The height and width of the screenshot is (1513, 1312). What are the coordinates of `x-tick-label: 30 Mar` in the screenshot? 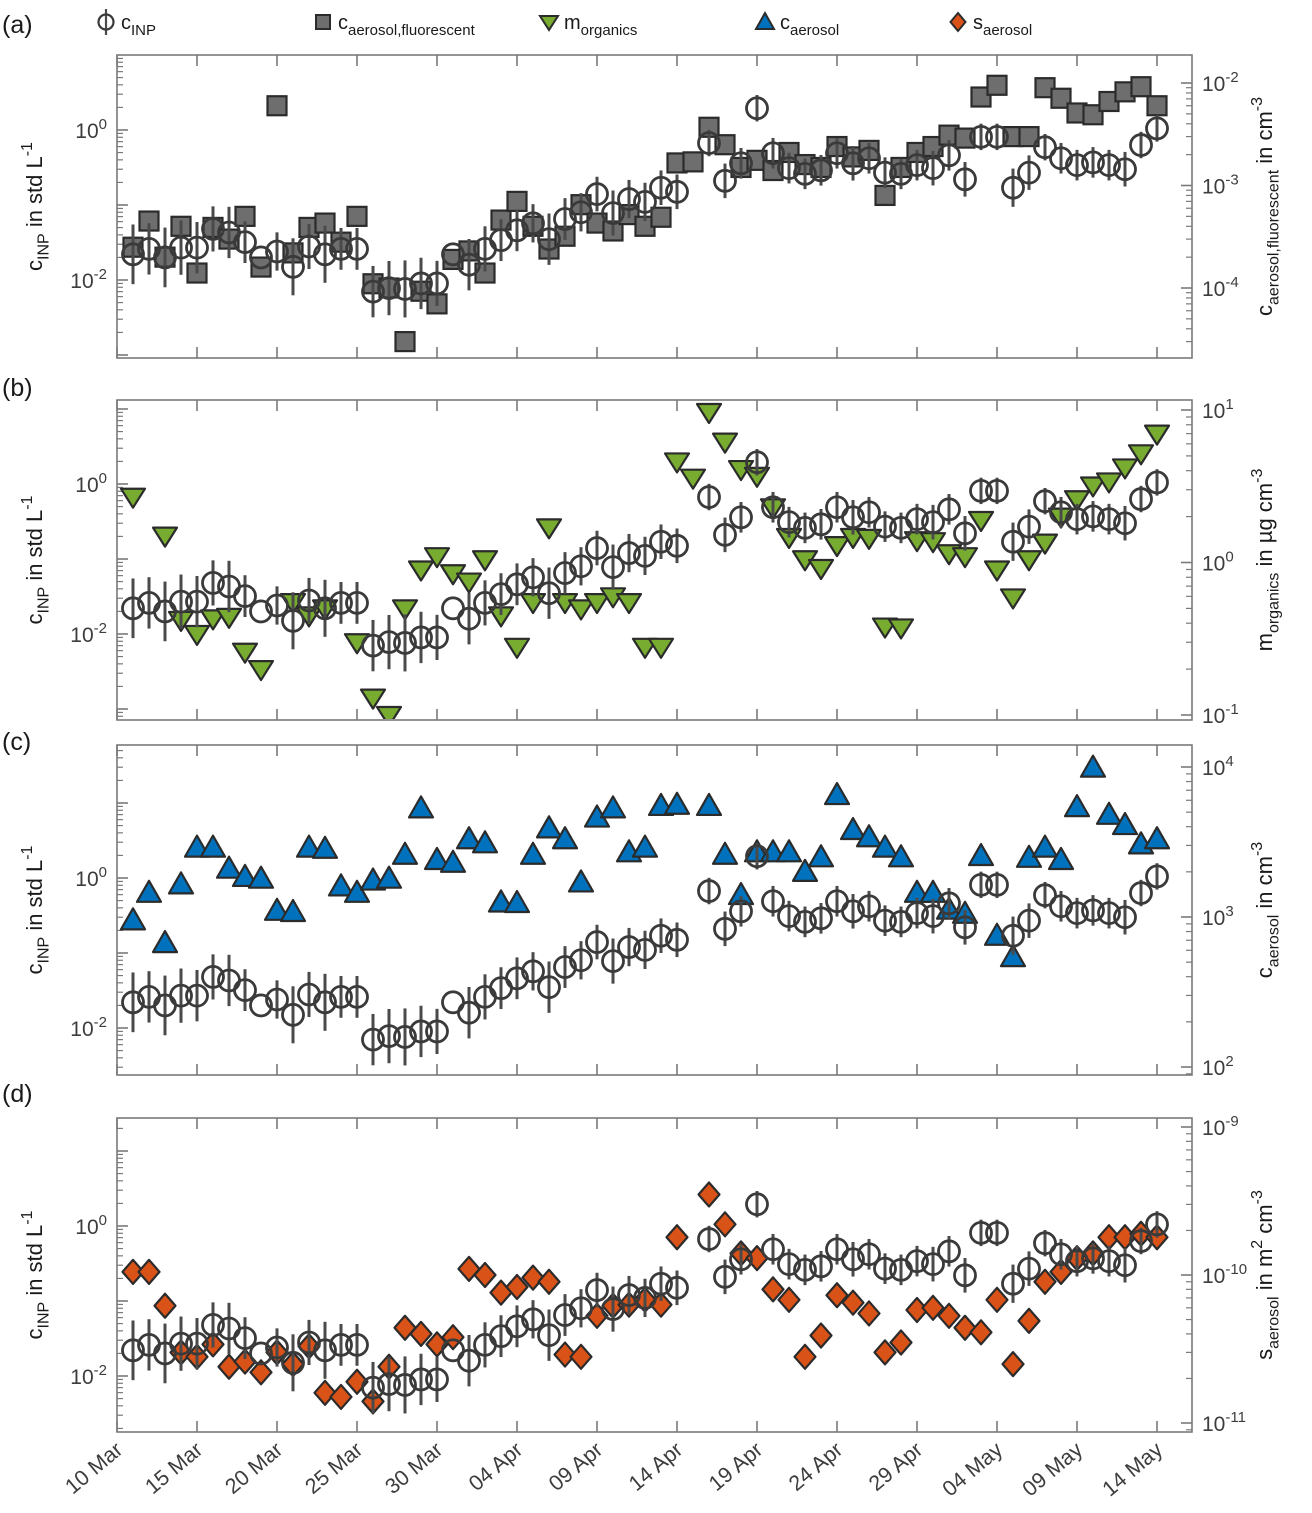 It's located at (414, 1467).